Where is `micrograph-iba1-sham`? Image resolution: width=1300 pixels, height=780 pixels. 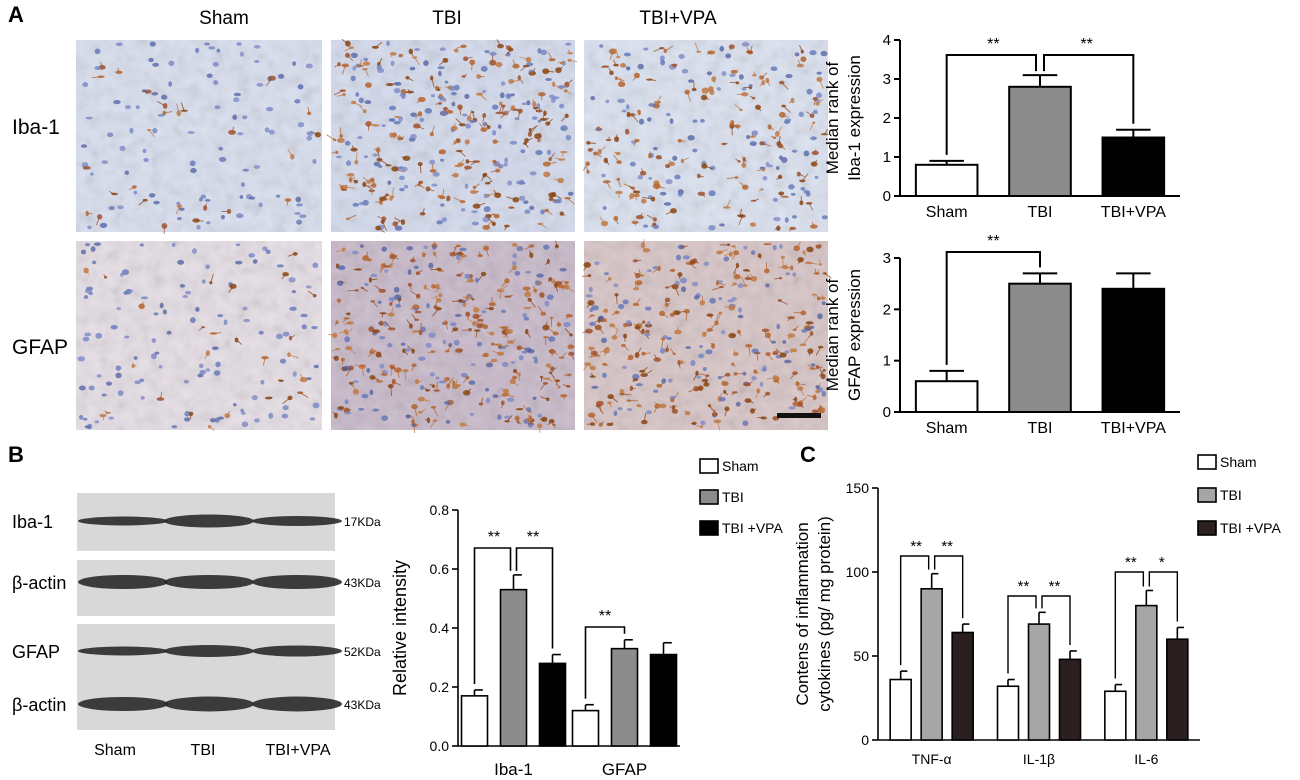 micrograph-iba1-sham is located at coordinates (199, 137).